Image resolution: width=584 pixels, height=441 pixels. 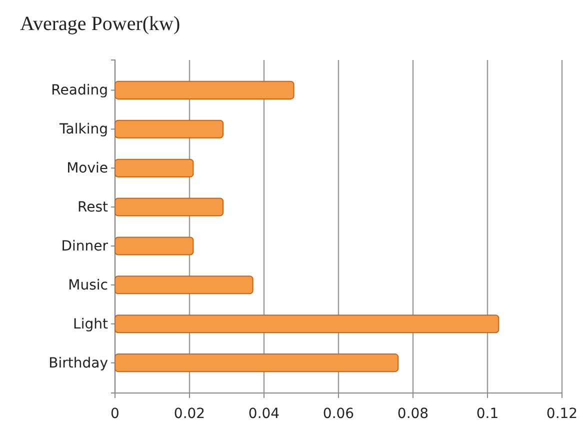 I want to click on y-tick-label: Movie, so click(x=87, y=168).